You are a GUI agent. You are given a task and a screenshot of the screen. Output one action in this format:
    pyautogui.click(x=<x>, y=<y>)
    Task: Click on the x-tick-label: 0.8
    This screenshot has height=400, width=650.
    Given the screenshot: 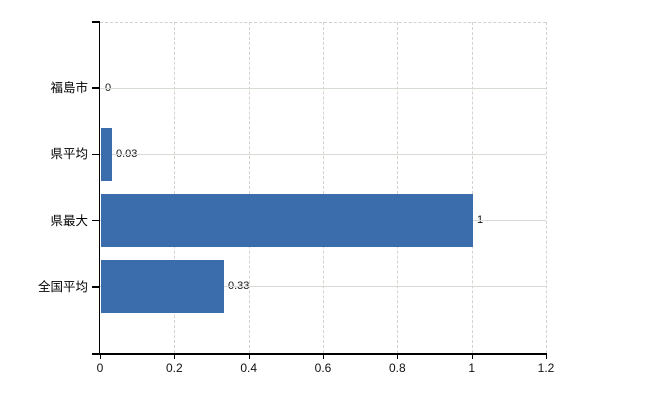 What is the action you would take?
    pyautogui.click(x=397, y=368)
    